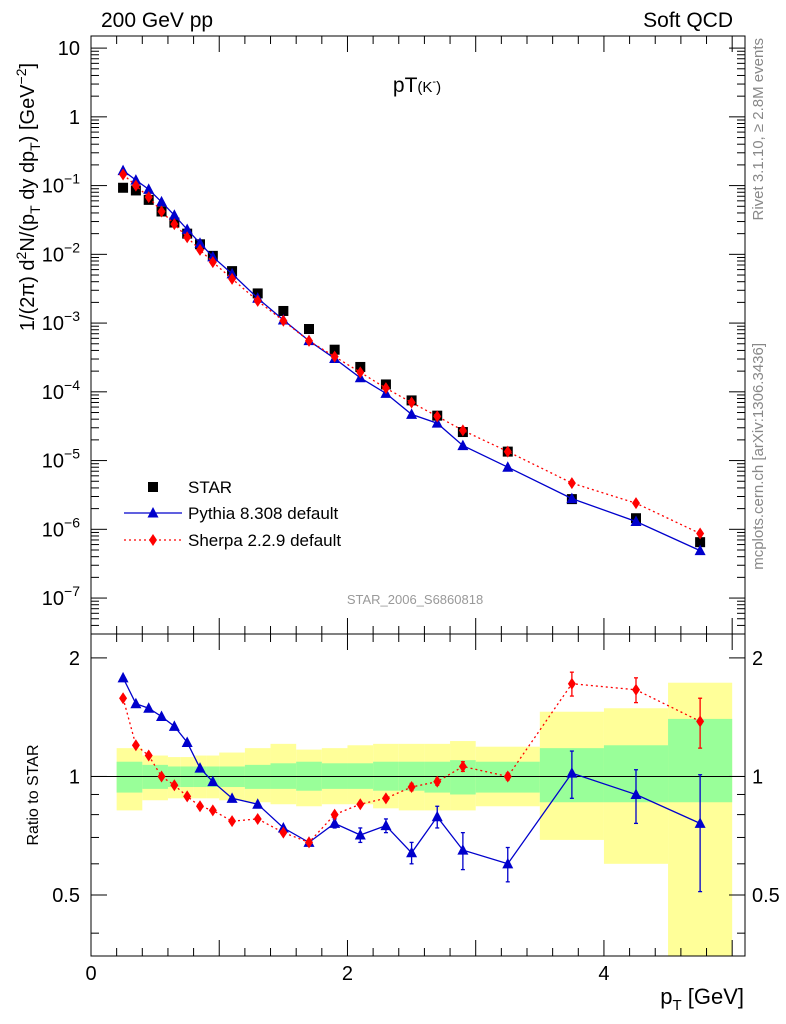  Describe the element at coordinates (264, 540) in the screenshot. I see `legend-label: Sherpa 2.2.9 default` at that location.